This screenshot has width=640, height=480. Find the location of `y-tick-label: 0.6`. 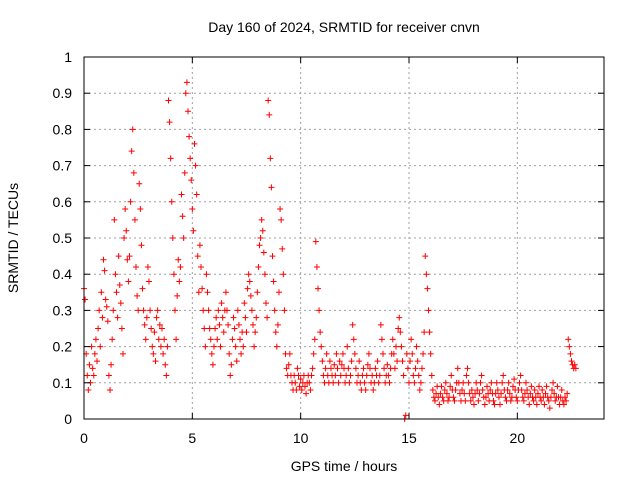

y-tick-label: 0.6 is located at coordinates (63, 202).